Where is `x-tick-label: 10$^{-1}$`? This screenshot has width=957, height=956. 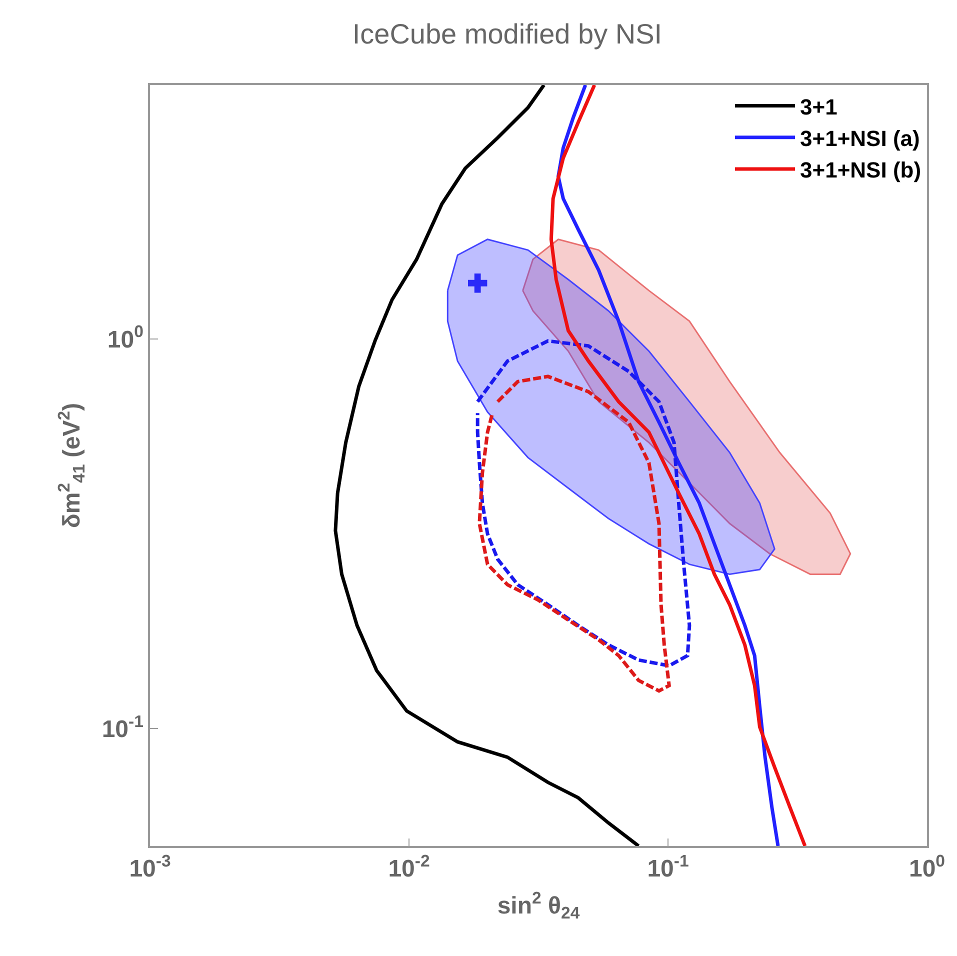 x-tick-label: 10$^{-1}$ is located at coordinates (668, 867).